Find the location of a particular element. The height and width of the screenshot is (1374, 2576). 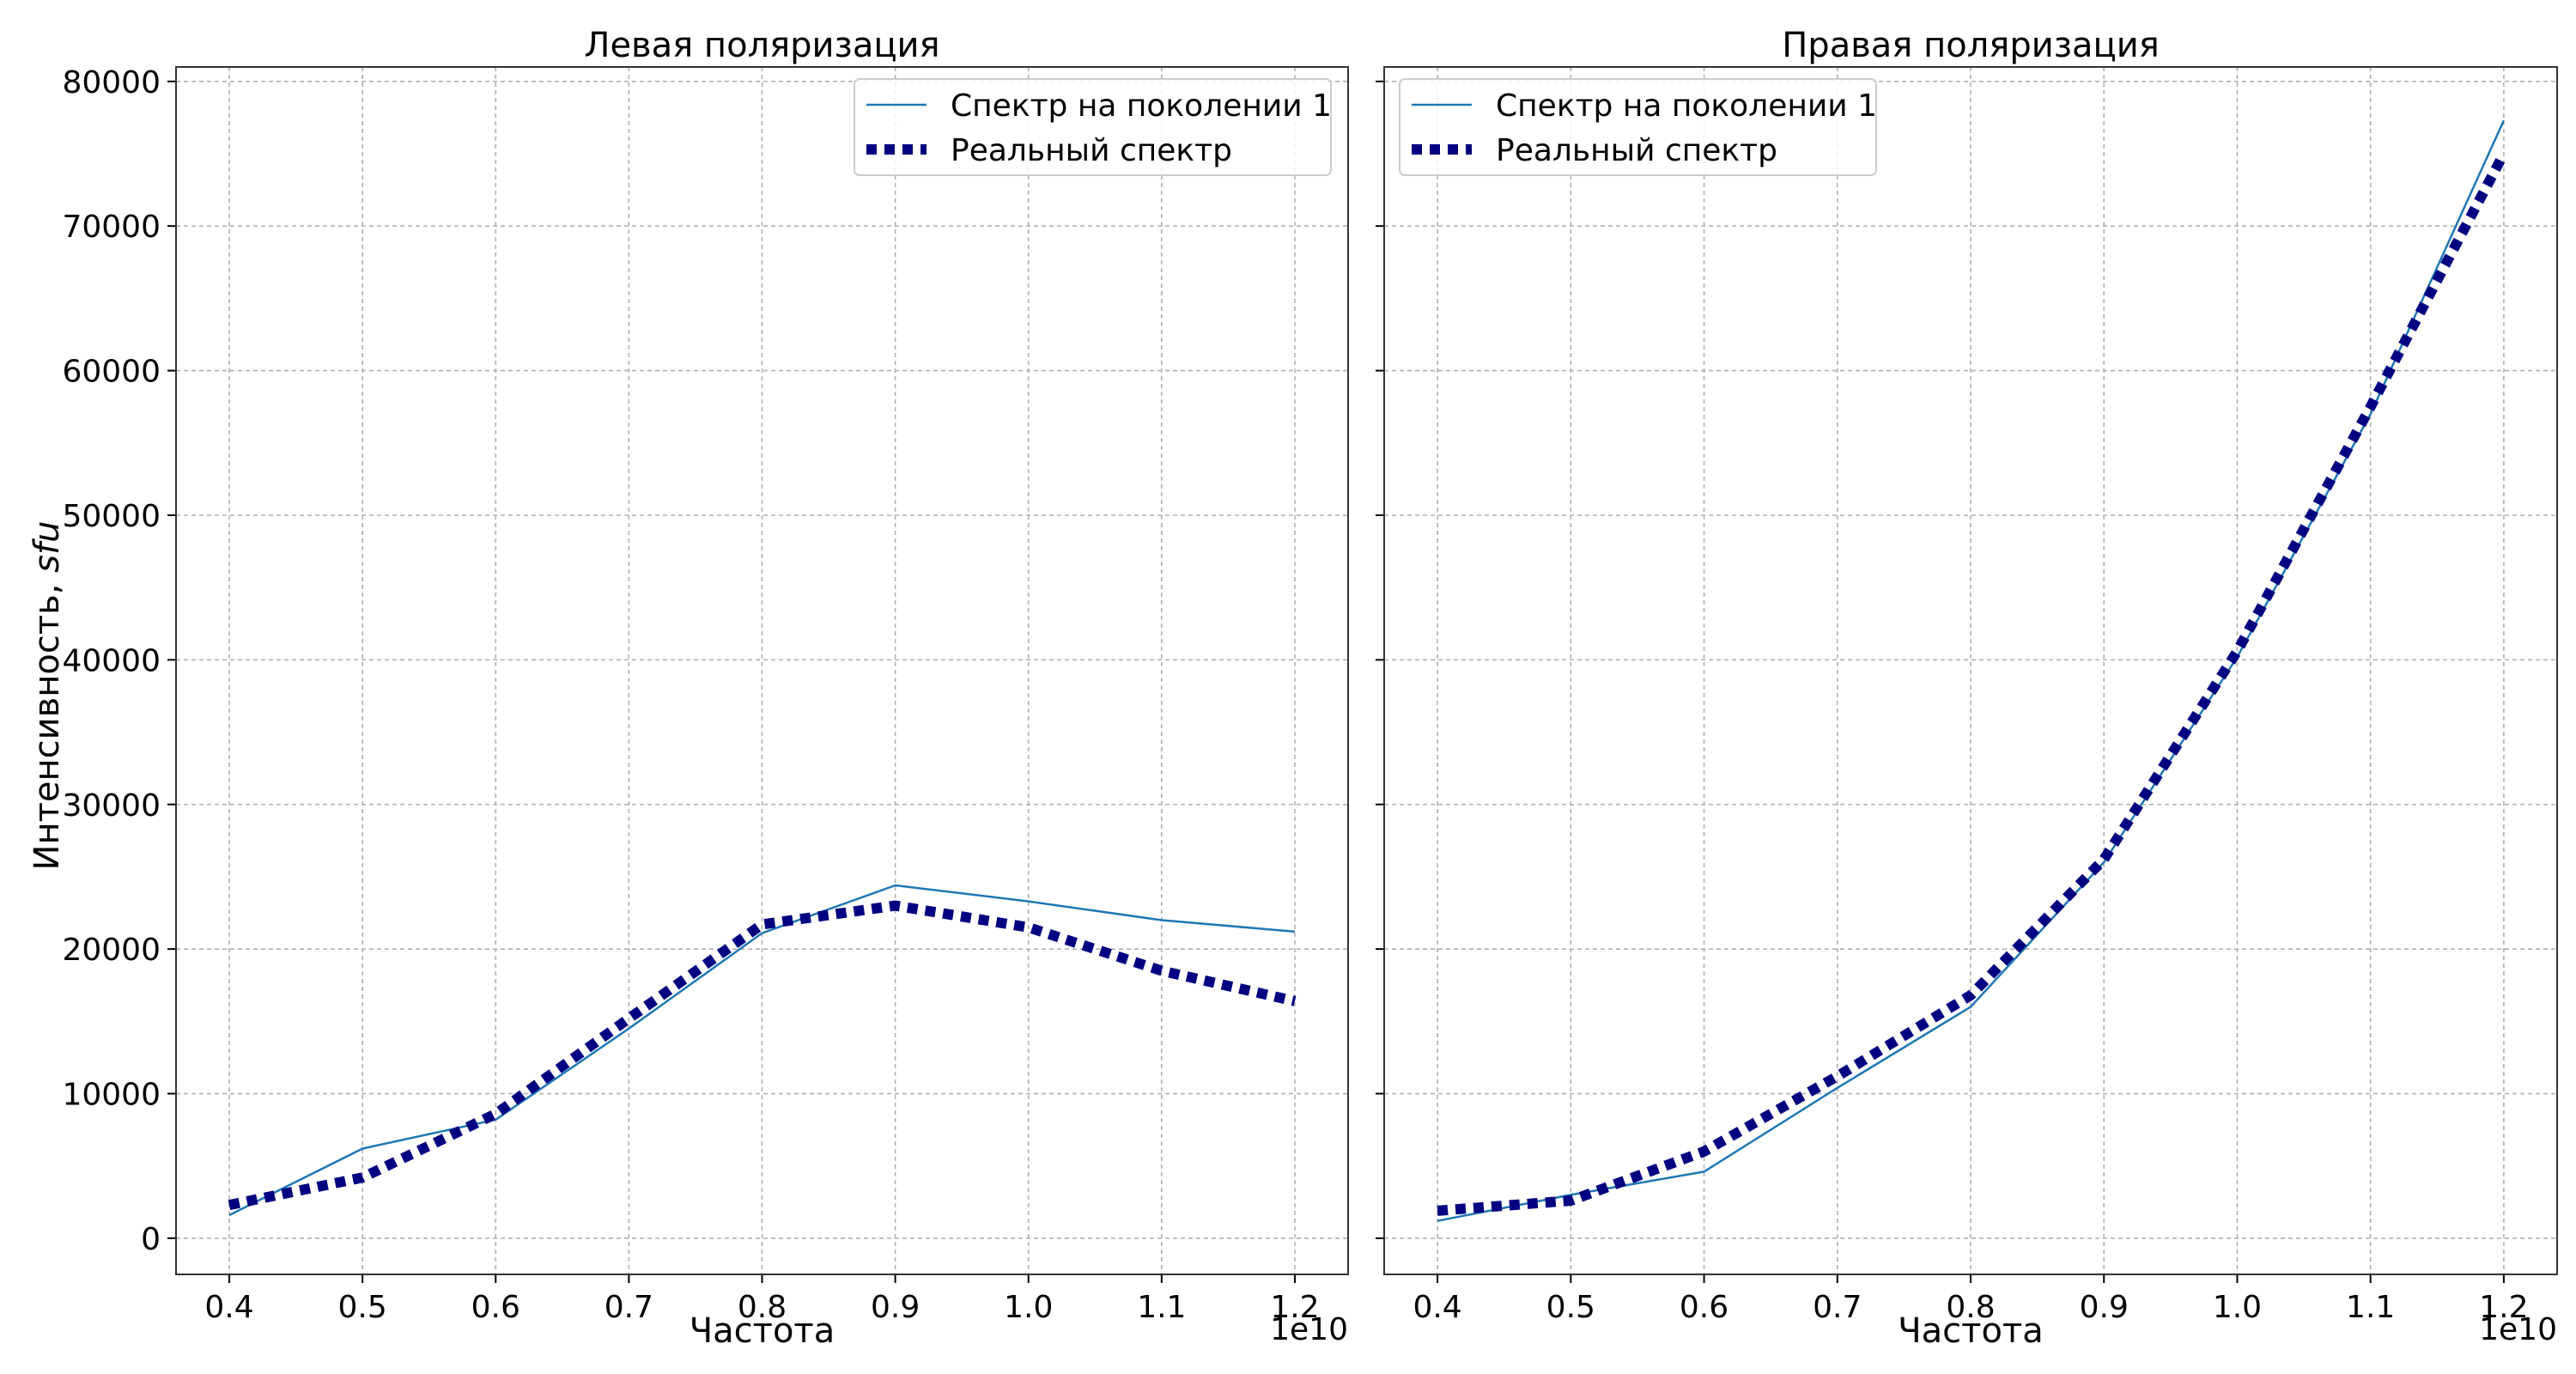

chart-title: Левая поляризация is located at coordinates (761, 45).